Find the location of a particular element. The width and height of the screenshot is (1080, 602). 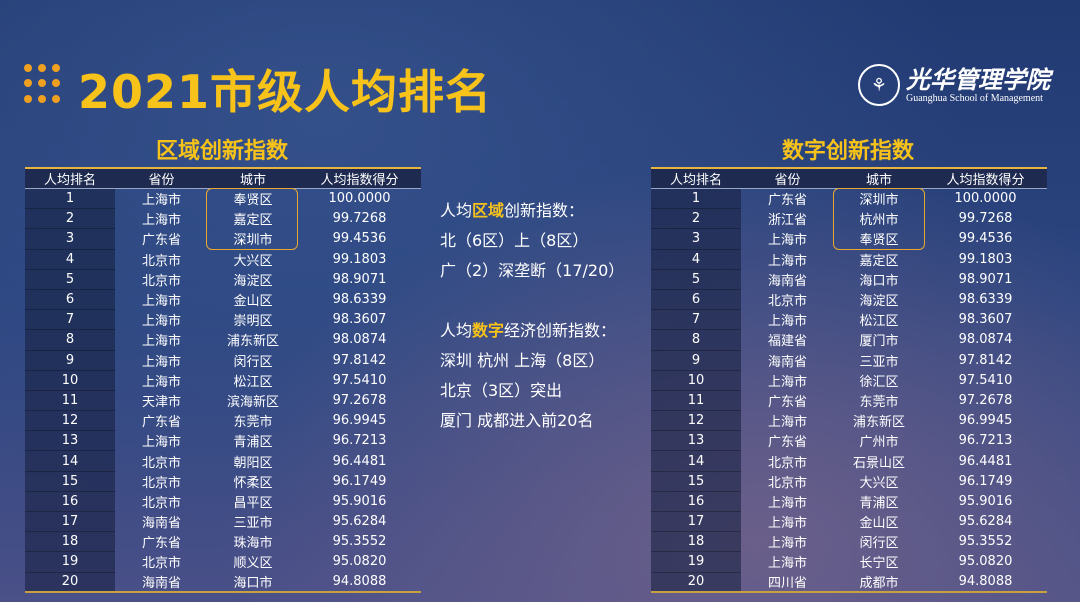

table-row: 18 广东省 珠海市 95.3552 is located at coordinates (223, 542).